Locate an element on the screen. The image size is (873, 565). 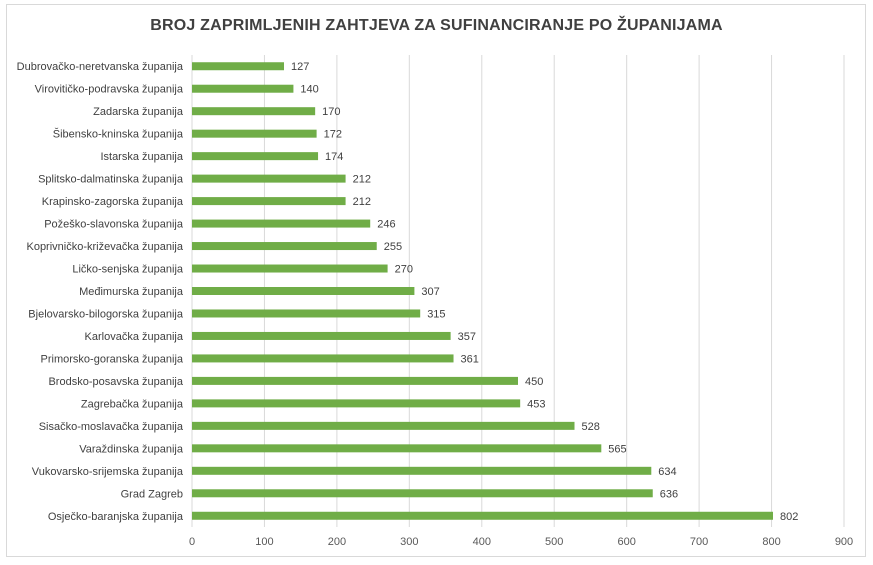
x-tick-label: 400 is located at coordinates (482, 542).